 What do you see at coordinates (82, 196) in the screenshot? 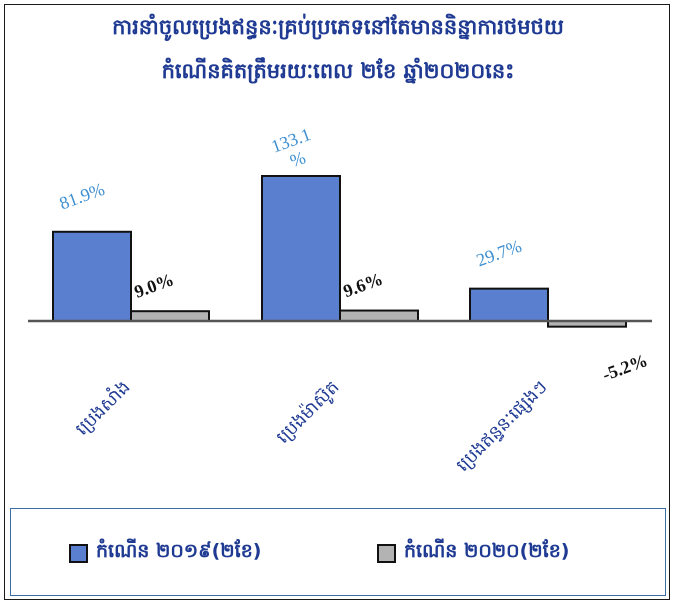
I see `data-label-gasoline-2019: 81.9%` at bounding box center [82, 196].